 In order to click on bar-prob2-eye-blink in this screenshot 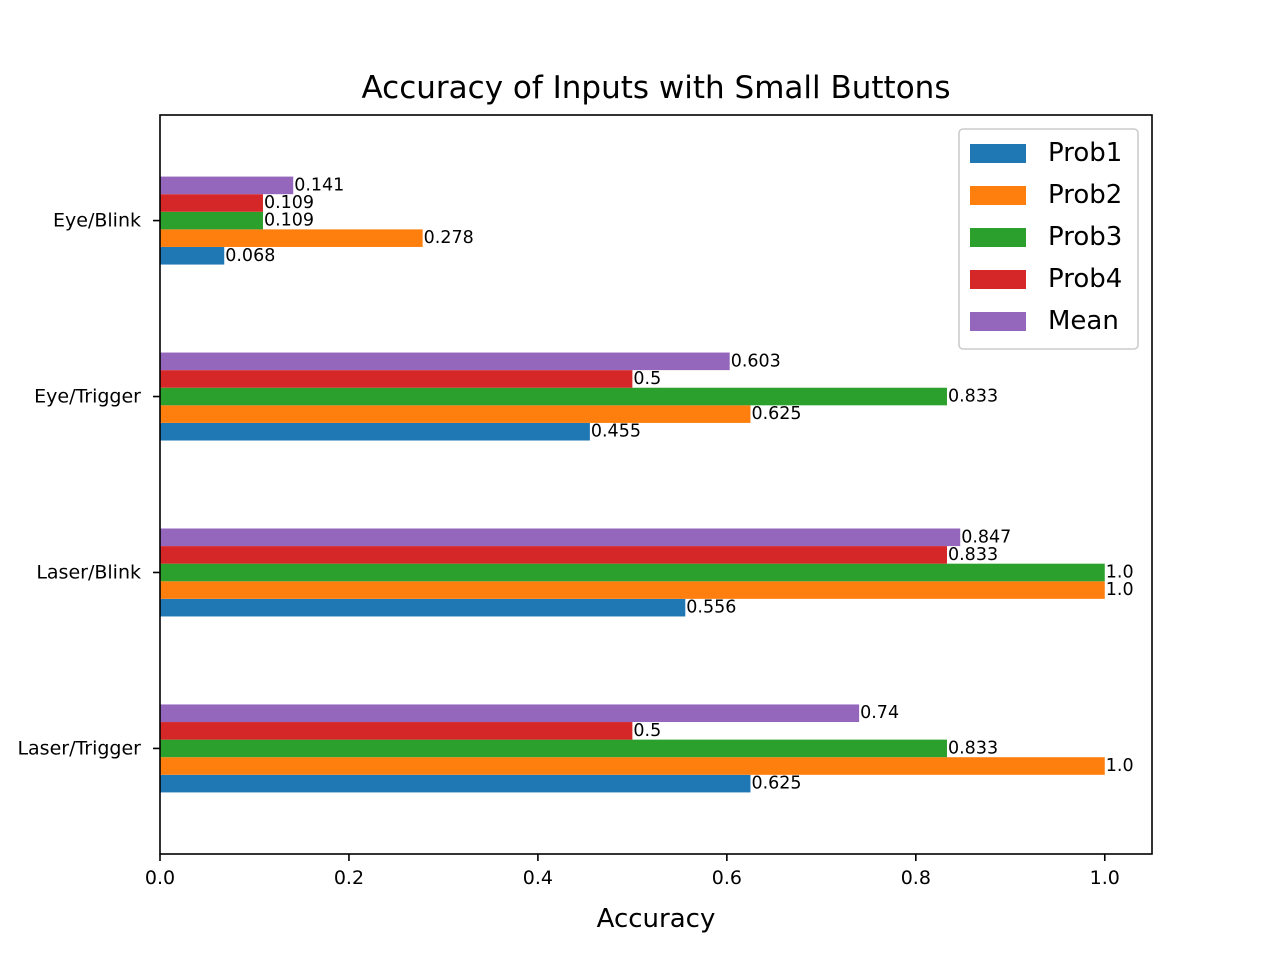, I will do `click(291, 238)`.